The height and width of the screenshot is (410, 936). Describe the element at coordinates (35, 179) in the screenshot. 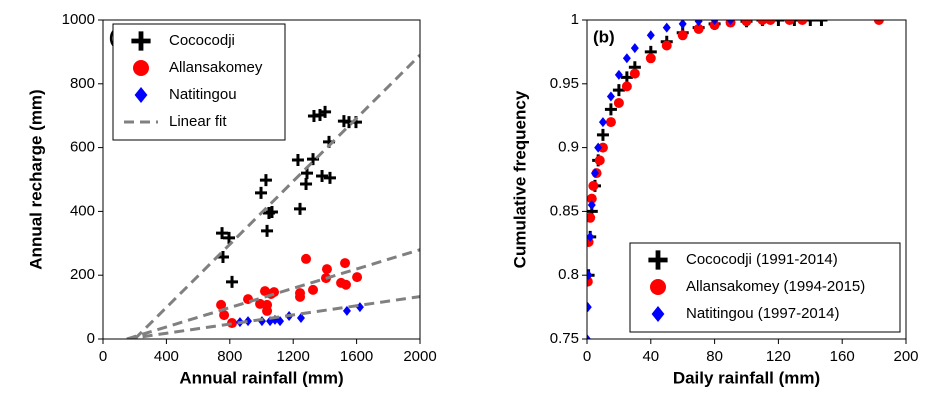

I see `y-axis-title: Annual recharge (mm)` at that location.